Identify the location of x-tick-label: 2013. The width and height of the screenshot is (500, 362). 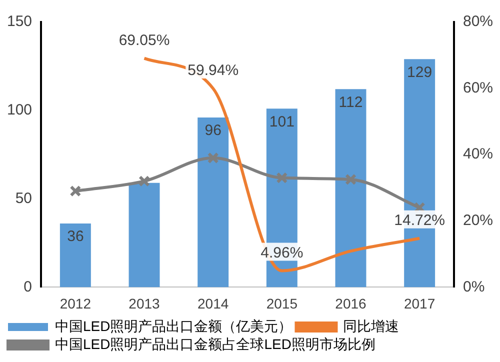
(144, 303).